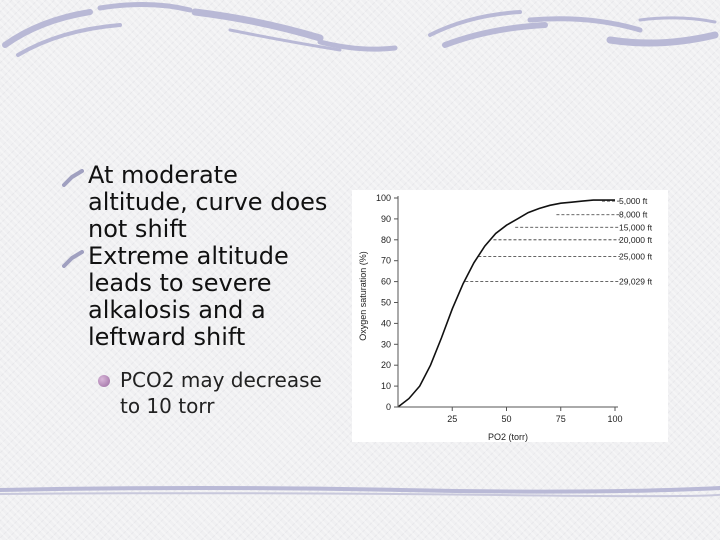  I want to click on y-tick-label: 90, so click(386, 219).